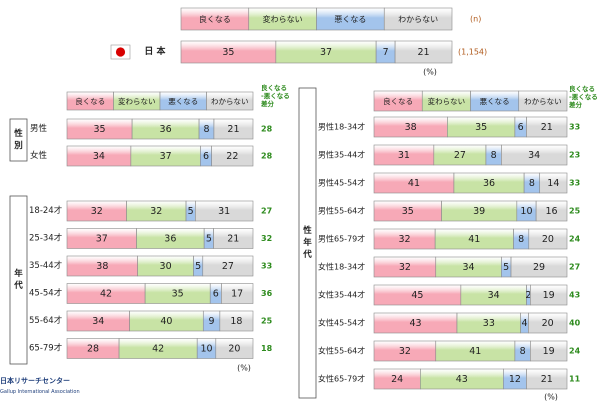  Describe the element at coordinates (475, 19) in the screenshot. I see `legend-n-label: (n)` at that location.